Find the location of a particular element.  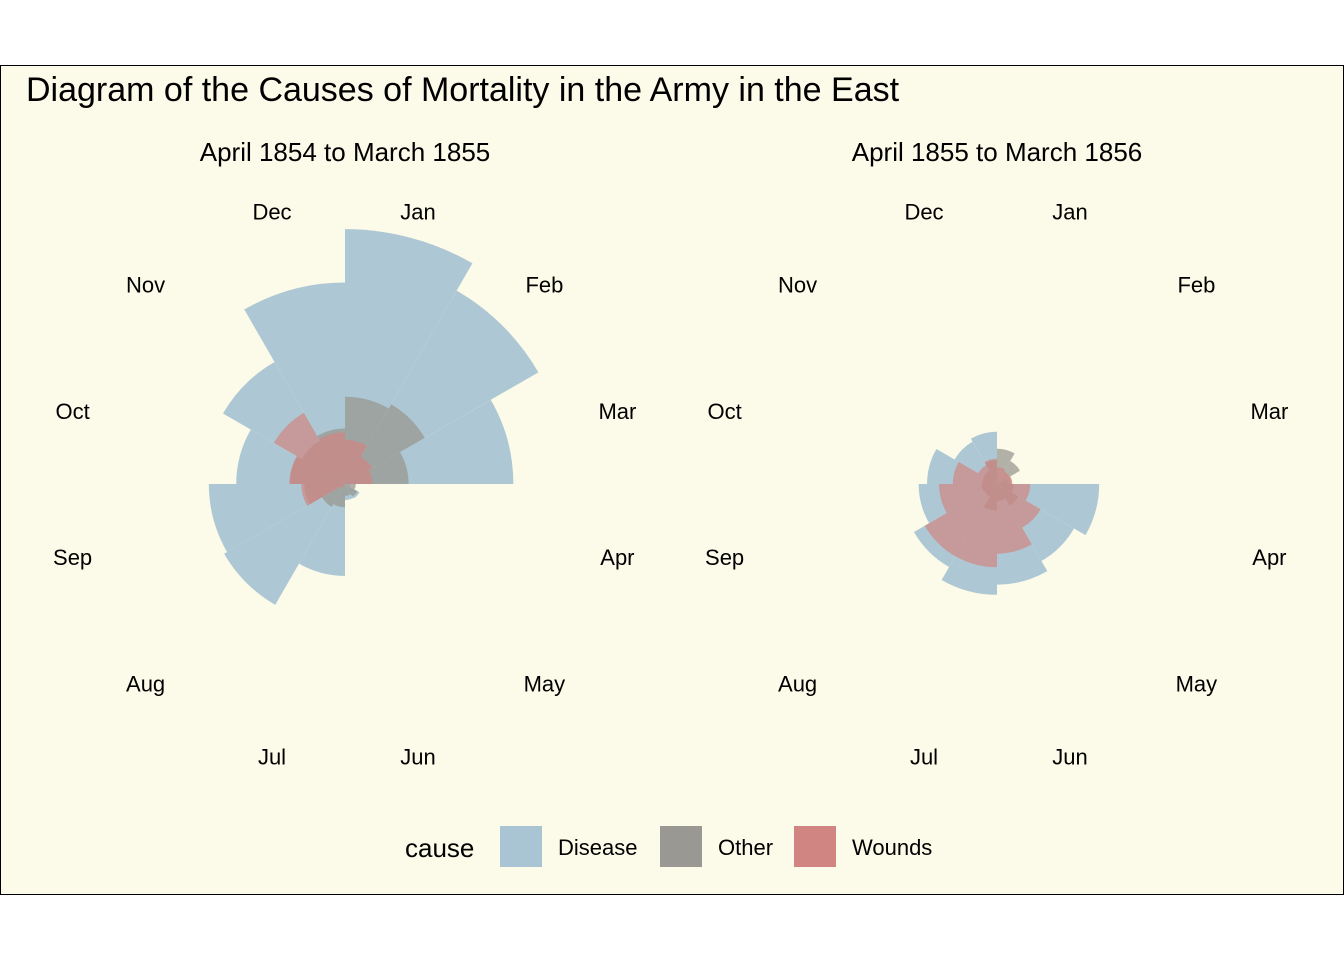

wedge-wounds-may is located at coordinates (1019, 506).